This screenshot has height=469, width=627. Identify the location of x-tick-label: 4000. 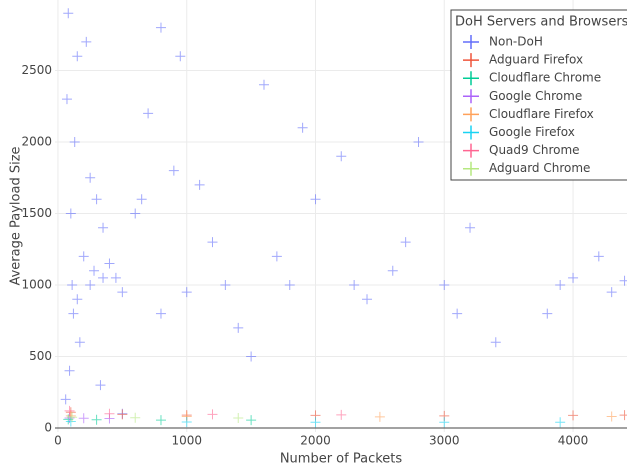
(573, 441).